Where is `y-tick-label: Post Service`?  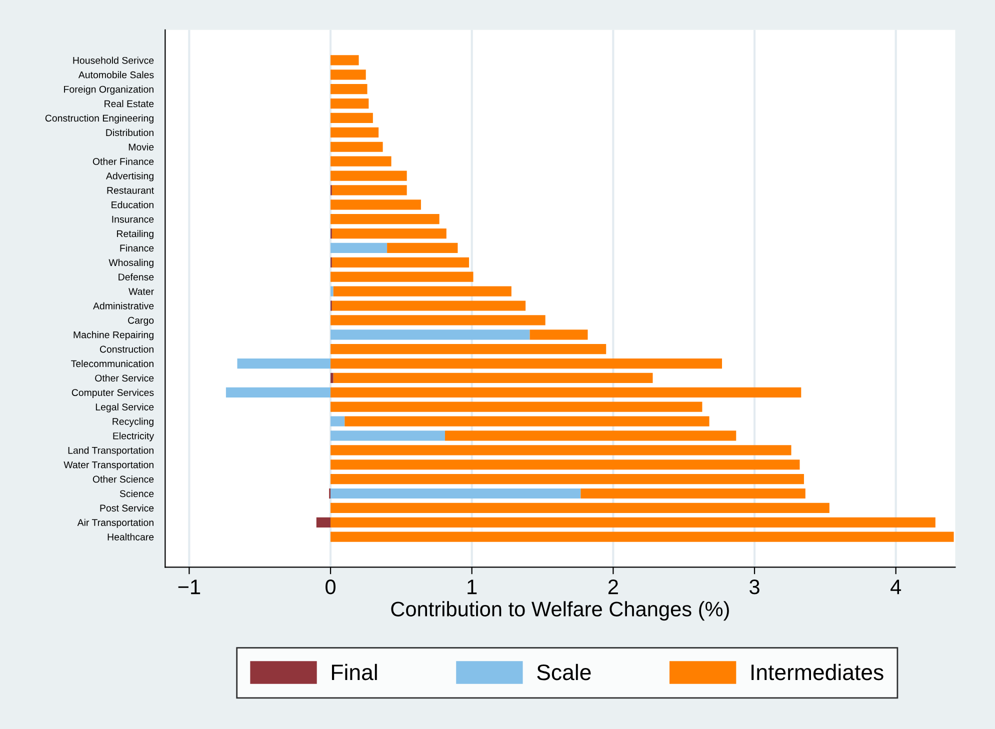 y-tick-label: Post Service is located at coordinates (127, 508).